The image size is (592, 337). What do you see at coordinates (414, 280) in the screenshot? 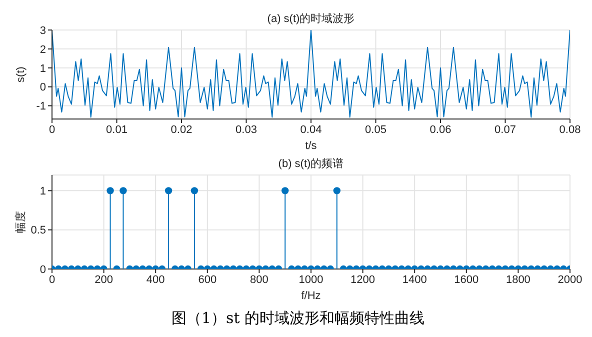
I see `x-tick-label: 1400` at bounding box center [414, 280].